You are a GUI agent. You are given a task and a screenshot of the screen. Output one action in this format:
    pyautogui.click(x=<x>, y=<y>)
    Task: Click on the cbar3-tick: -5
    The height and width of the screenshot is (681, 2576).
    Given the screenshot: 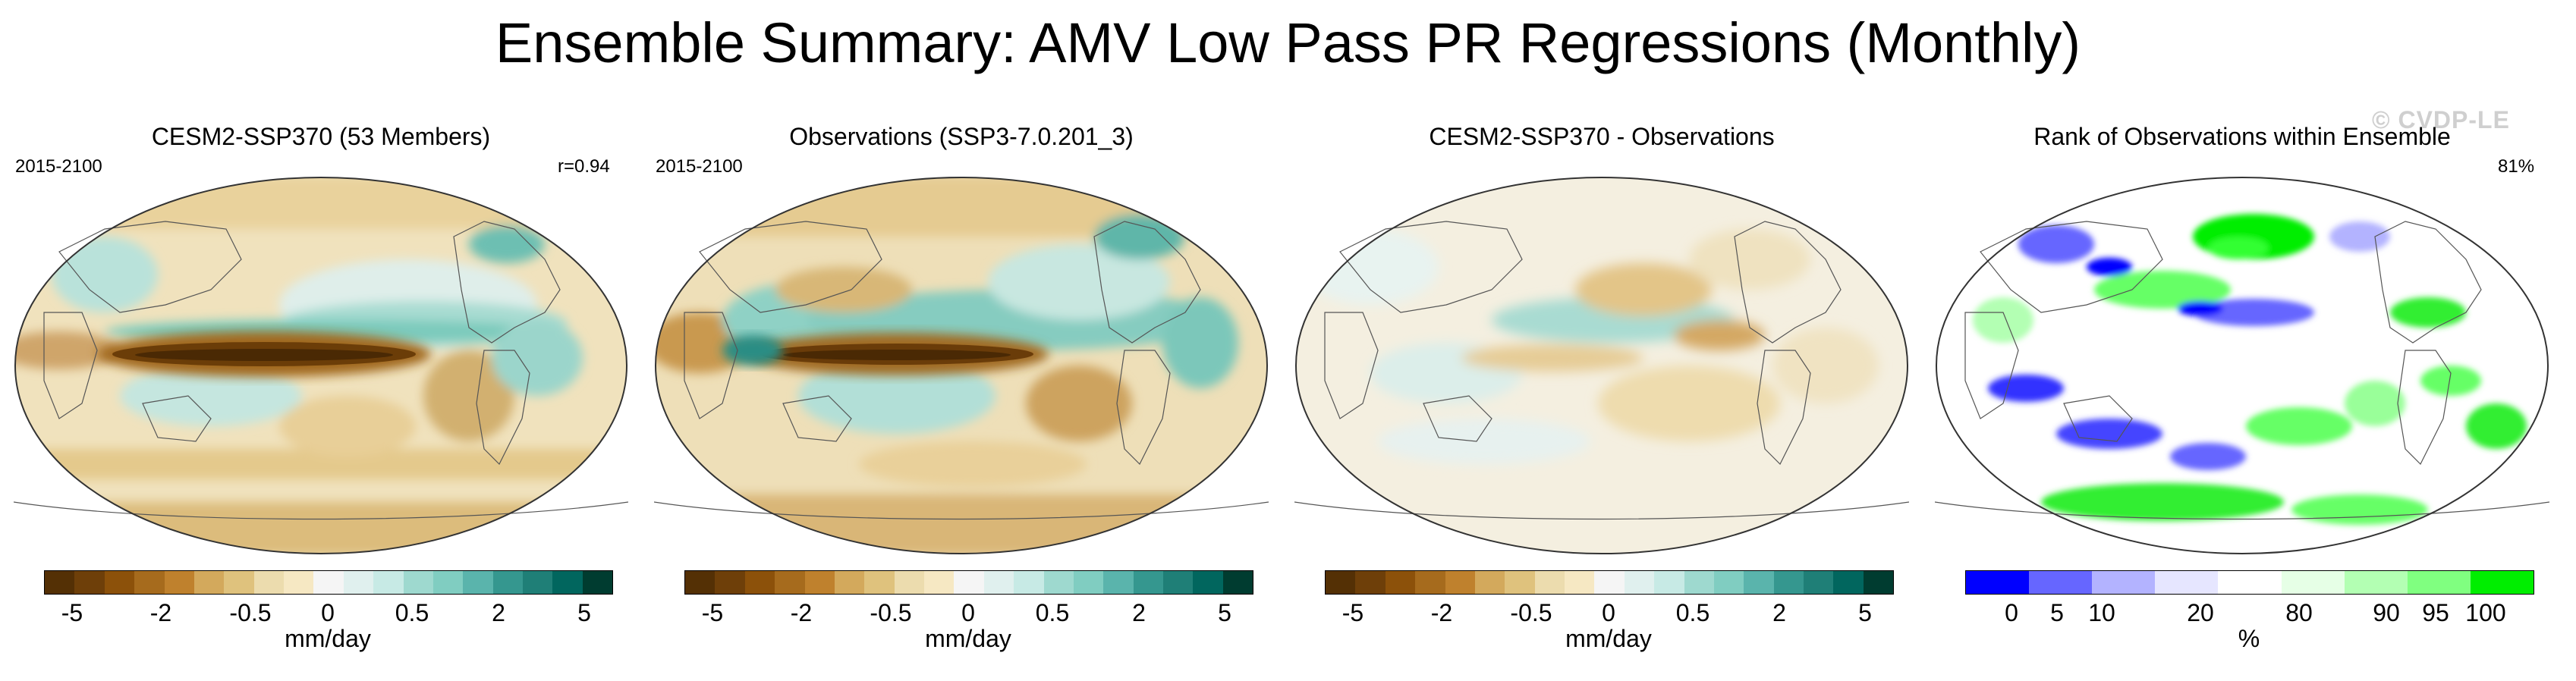 What is the action you would take?
    pyautogui.click(x=1352, y=612)
    